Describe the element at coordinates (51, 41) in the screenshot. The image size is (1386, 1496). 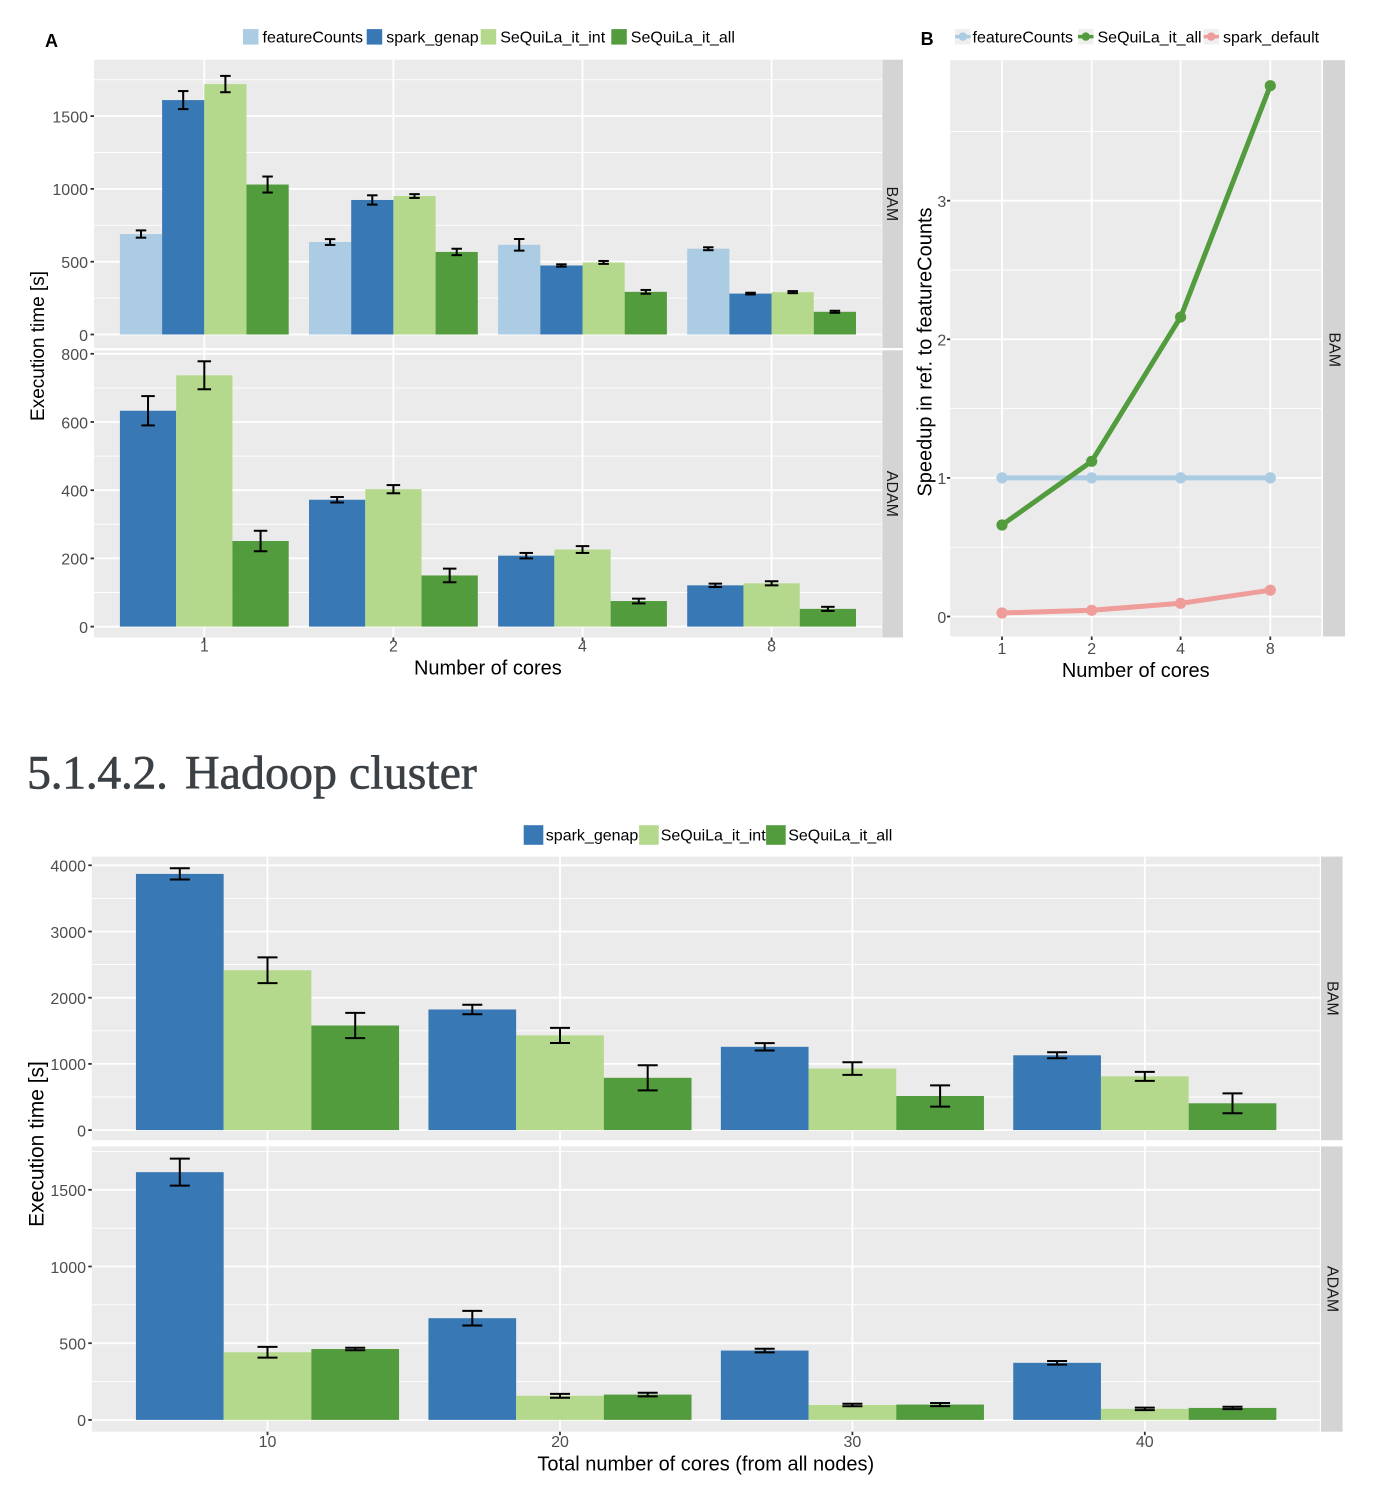
I see `svg-text: A` at that location.